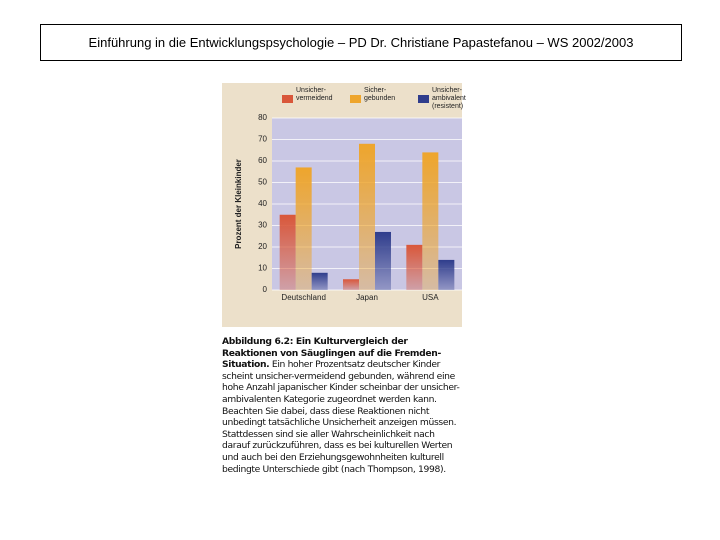  What do you see at coordinates (262, 182) in the screenshot?
I see `y-tick-label: 50` at bounding box center [262, 182].